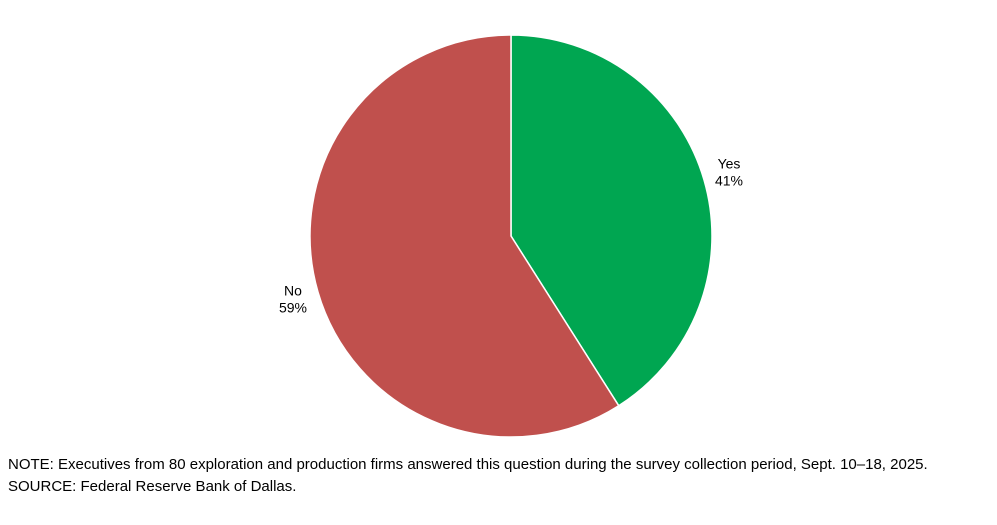 The image size is (997, 525). What do you see at coordinates (611, 220) in the screenshot?
I see `pie-slice-yes` at bounding box center [611, 220].